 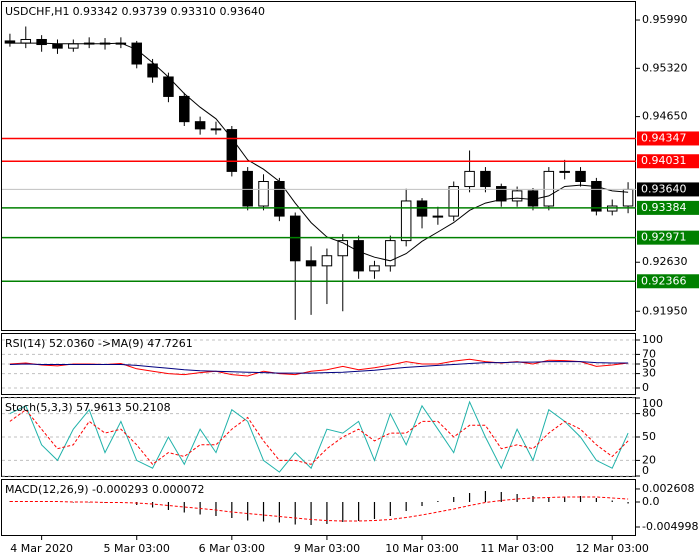 What do you see at coordinates (665, 261) in the screenshot?
I see `y-tick-label: 0.92630` at bounding box center [665, 261].